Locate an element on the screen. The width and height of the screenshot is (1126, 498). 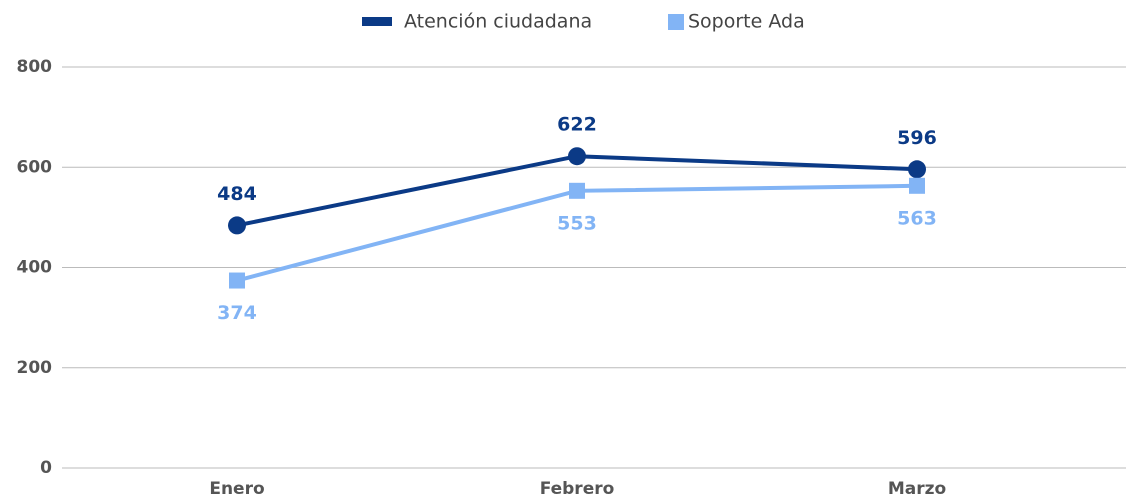
value-label: 563 is located at coordinates (917, 218).